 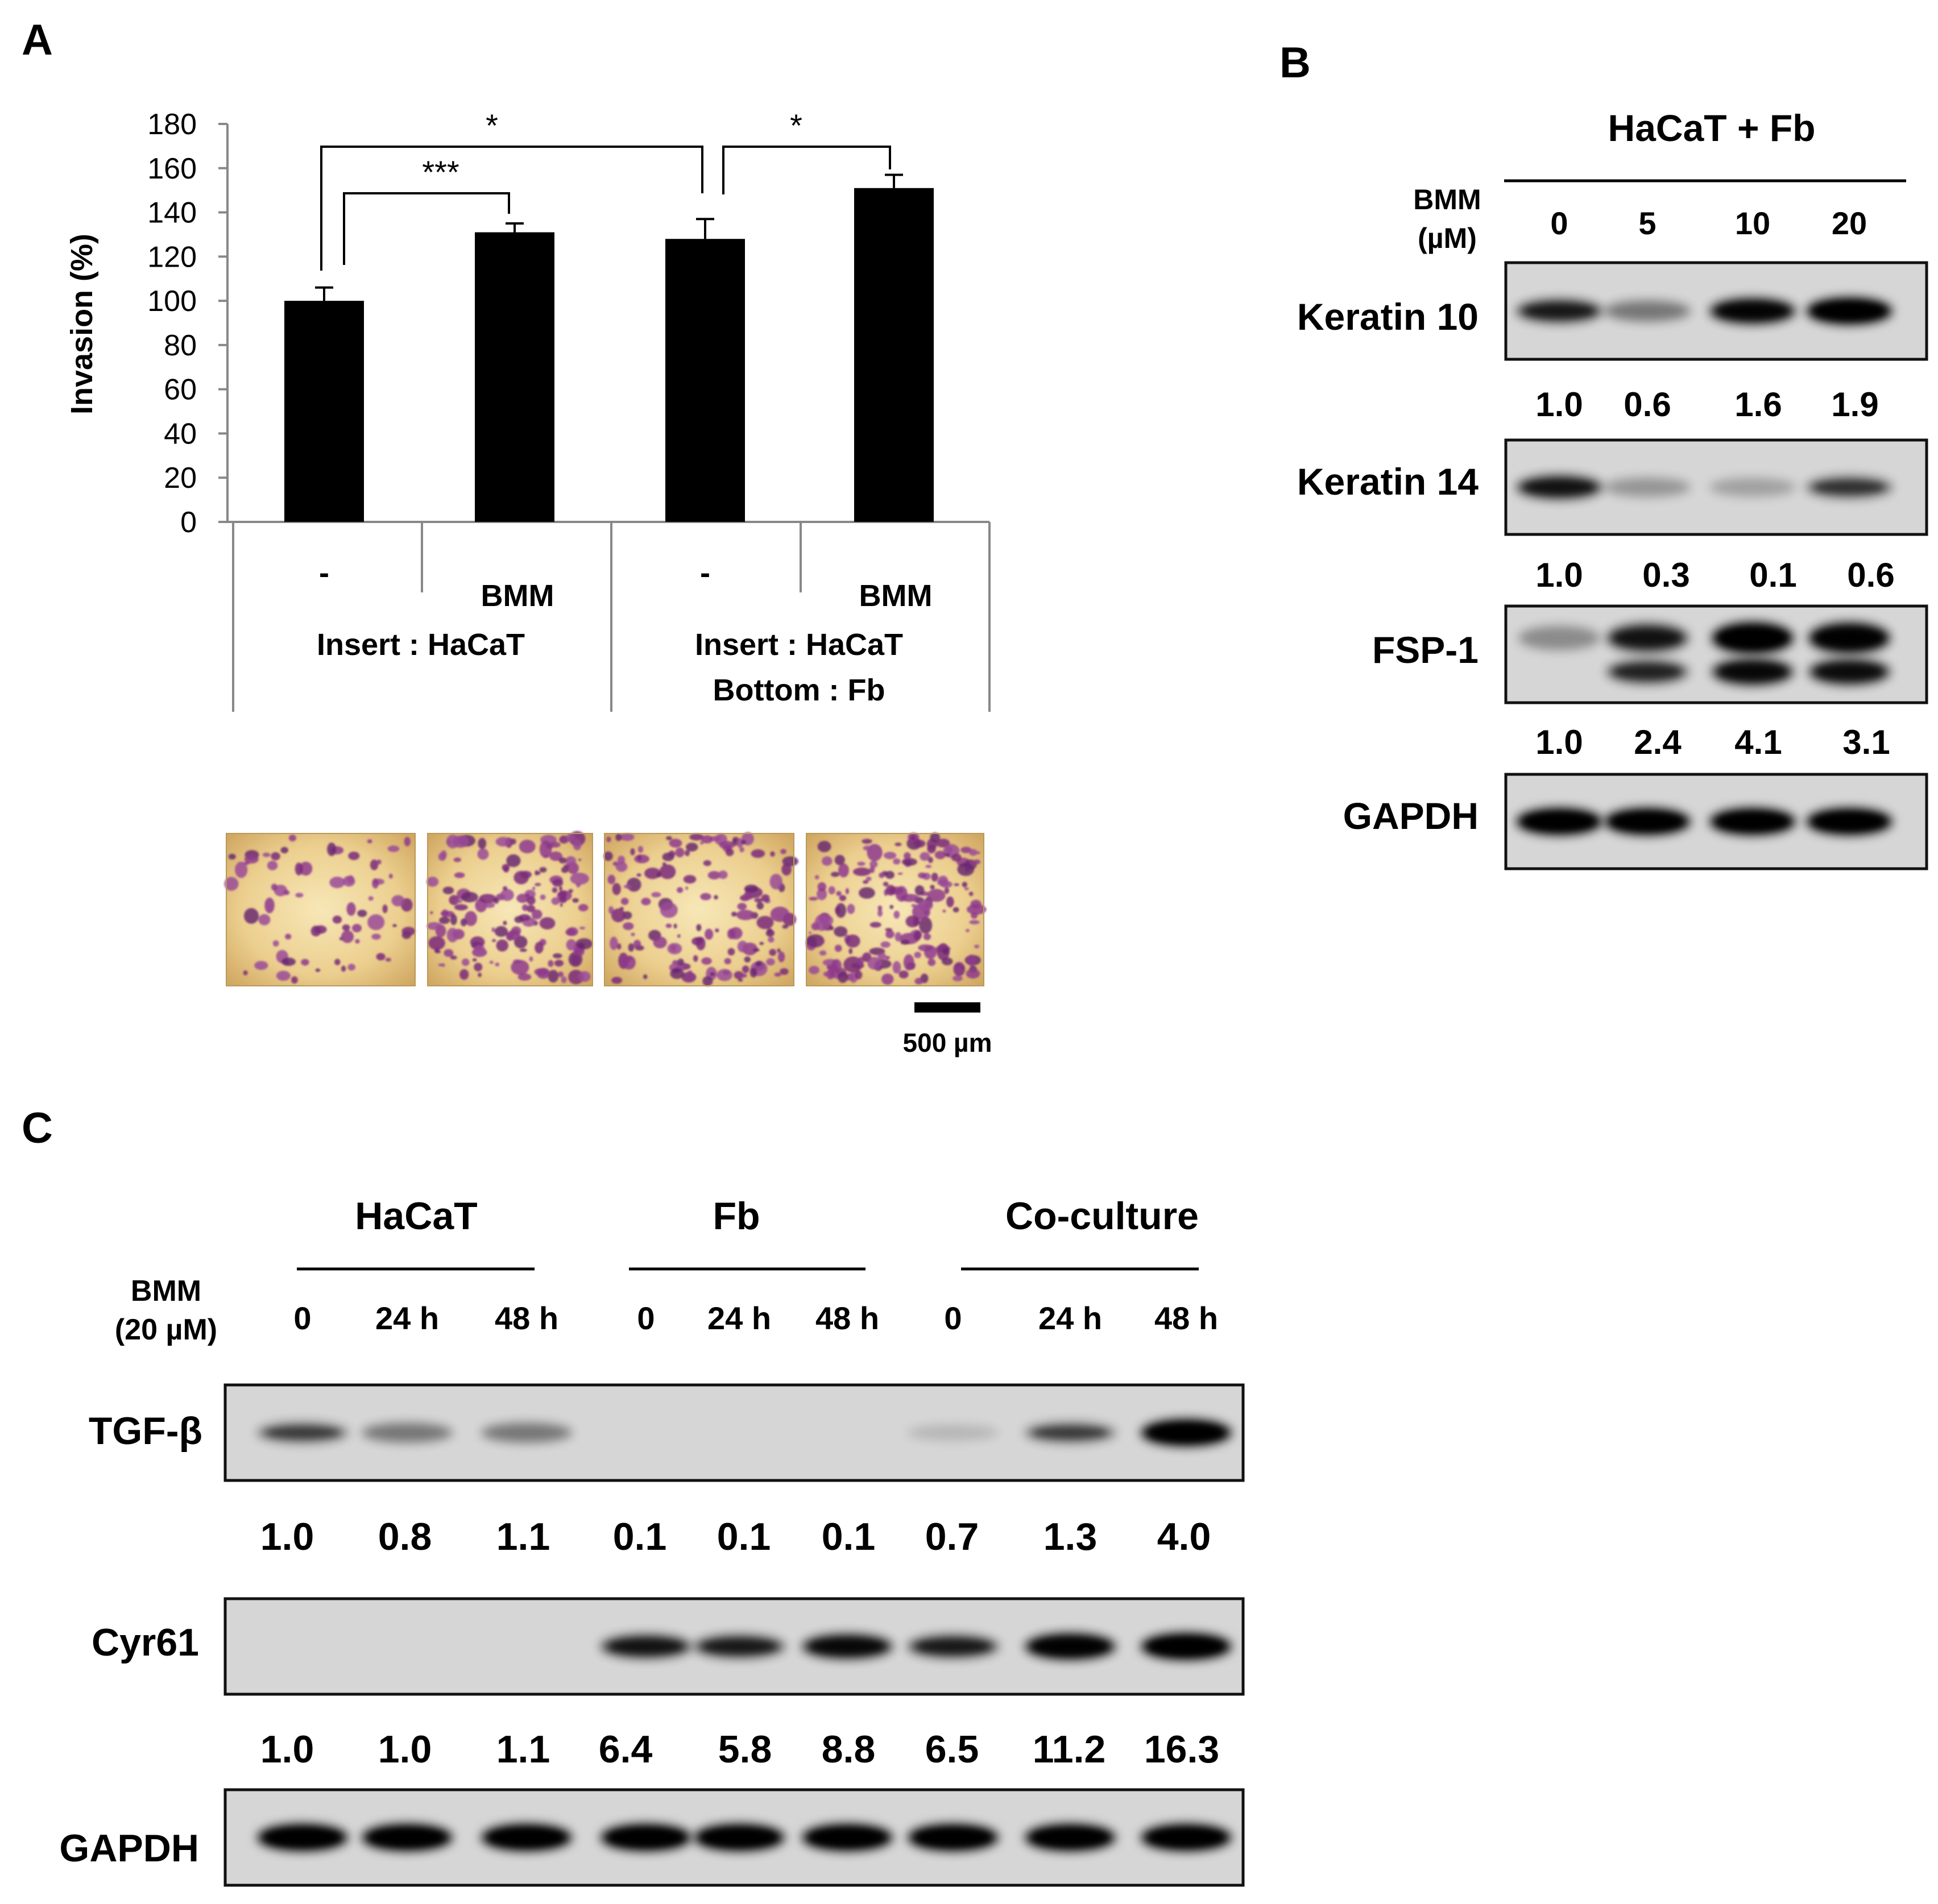 I want to click on group-title-hacat-fb: HaCaT + Fb, so click(x=1712, y=128).